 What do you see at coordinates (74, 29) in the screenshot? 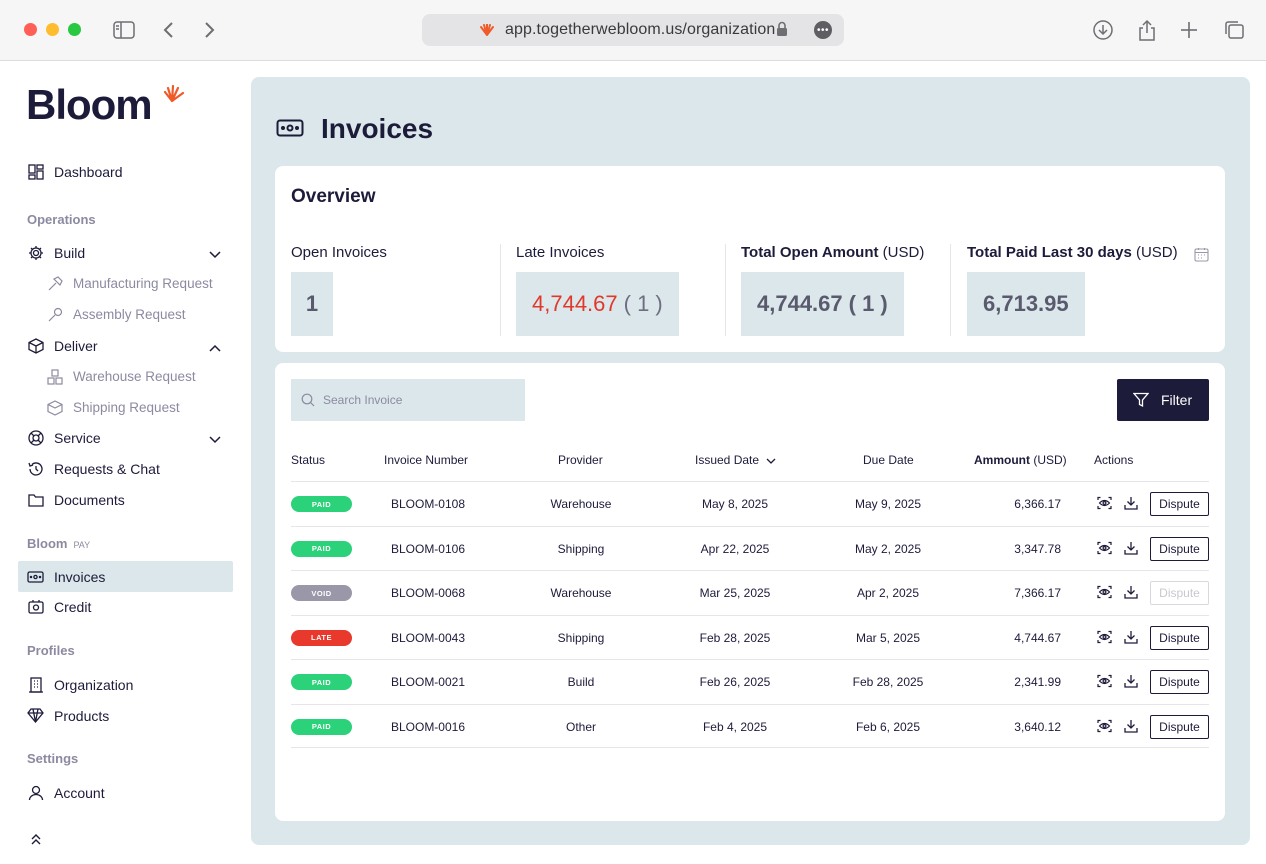
I see `maximize-window-button` at bounding box center [74, 29].